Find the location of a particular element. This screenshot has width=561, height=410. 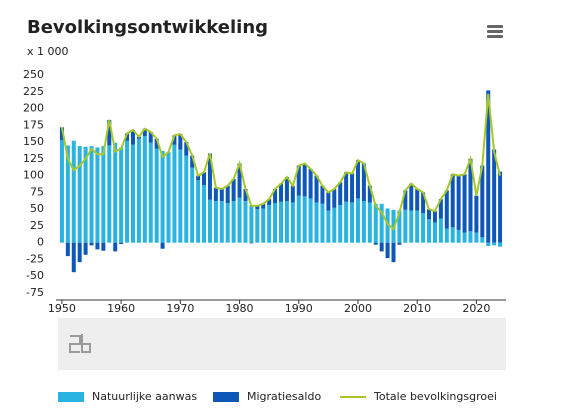

legend-label: Totale bevolkingsgroei is located at coordinates (435, 396).